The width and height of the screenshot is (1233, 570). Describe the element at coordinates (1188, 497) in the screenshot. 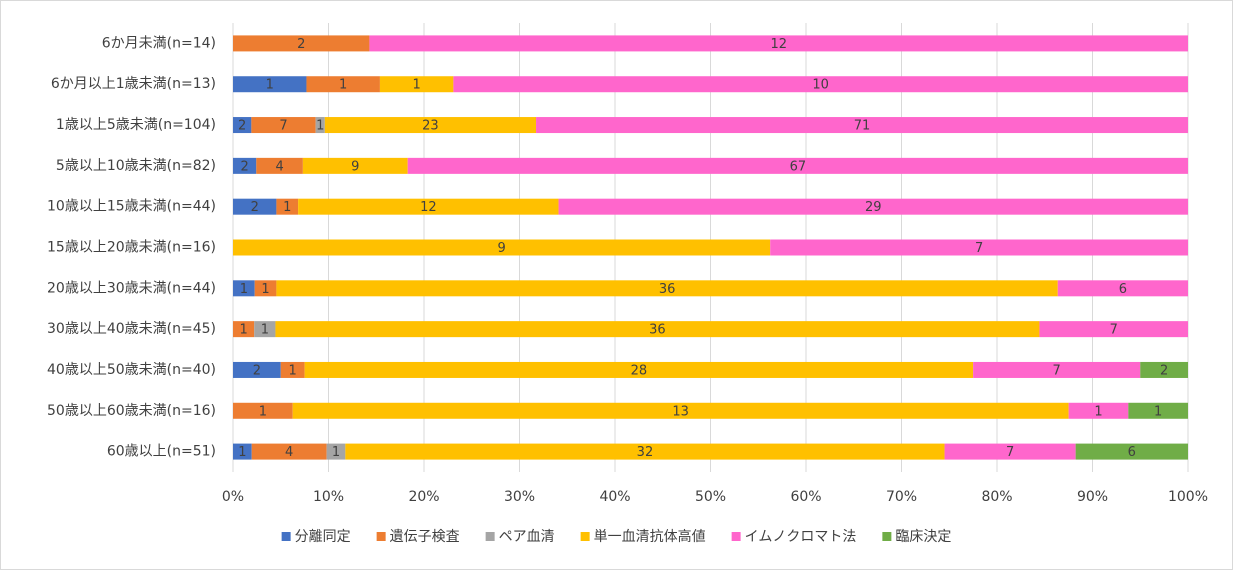

I see `x-tick-label: 100%` at that location.